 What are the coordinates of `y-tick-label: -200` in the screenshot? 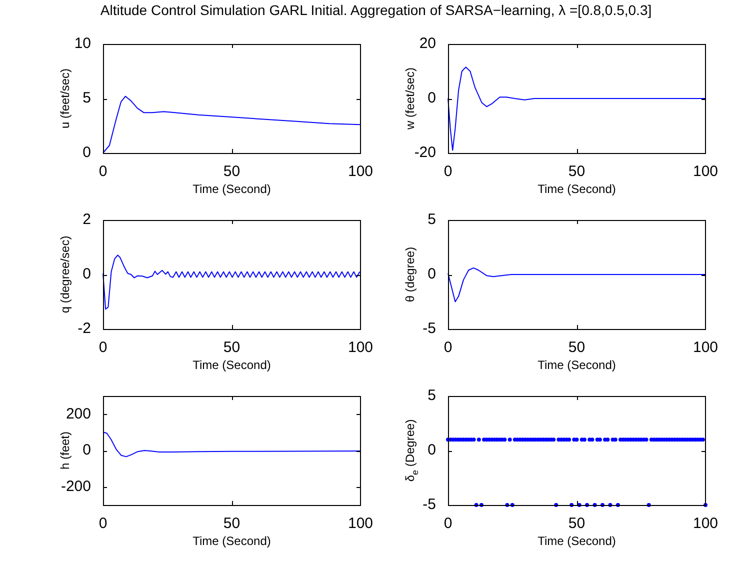 It's located at (75, 486).